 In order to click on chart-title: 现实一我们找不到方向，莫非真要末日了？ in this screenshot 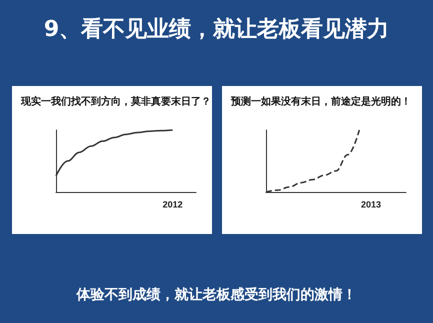, I will do `click(115, 102)`.